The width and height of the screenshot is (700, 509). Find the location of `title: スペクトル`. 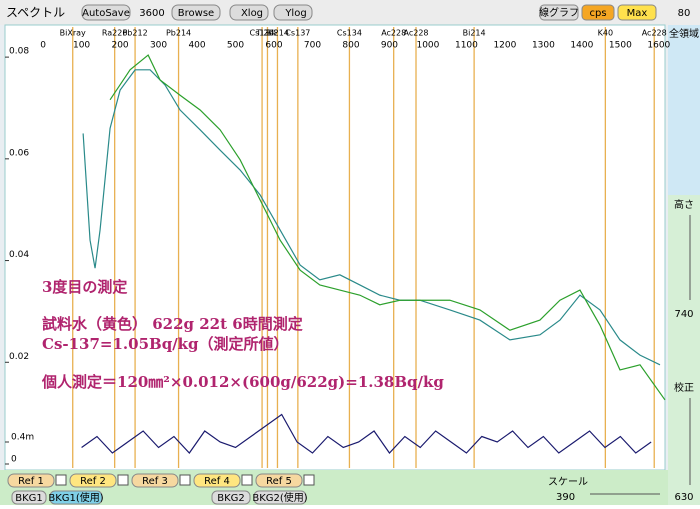

title: スペクトル is located at coordinates (35, 13).